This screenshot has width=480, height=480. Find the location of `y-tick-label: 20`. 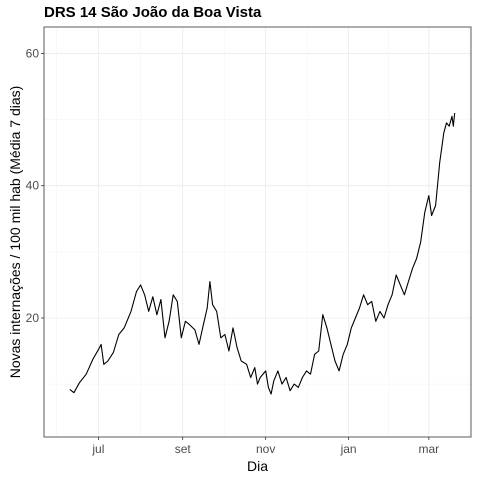

y-tick-label: 20 is located at coordinates (33, 318).